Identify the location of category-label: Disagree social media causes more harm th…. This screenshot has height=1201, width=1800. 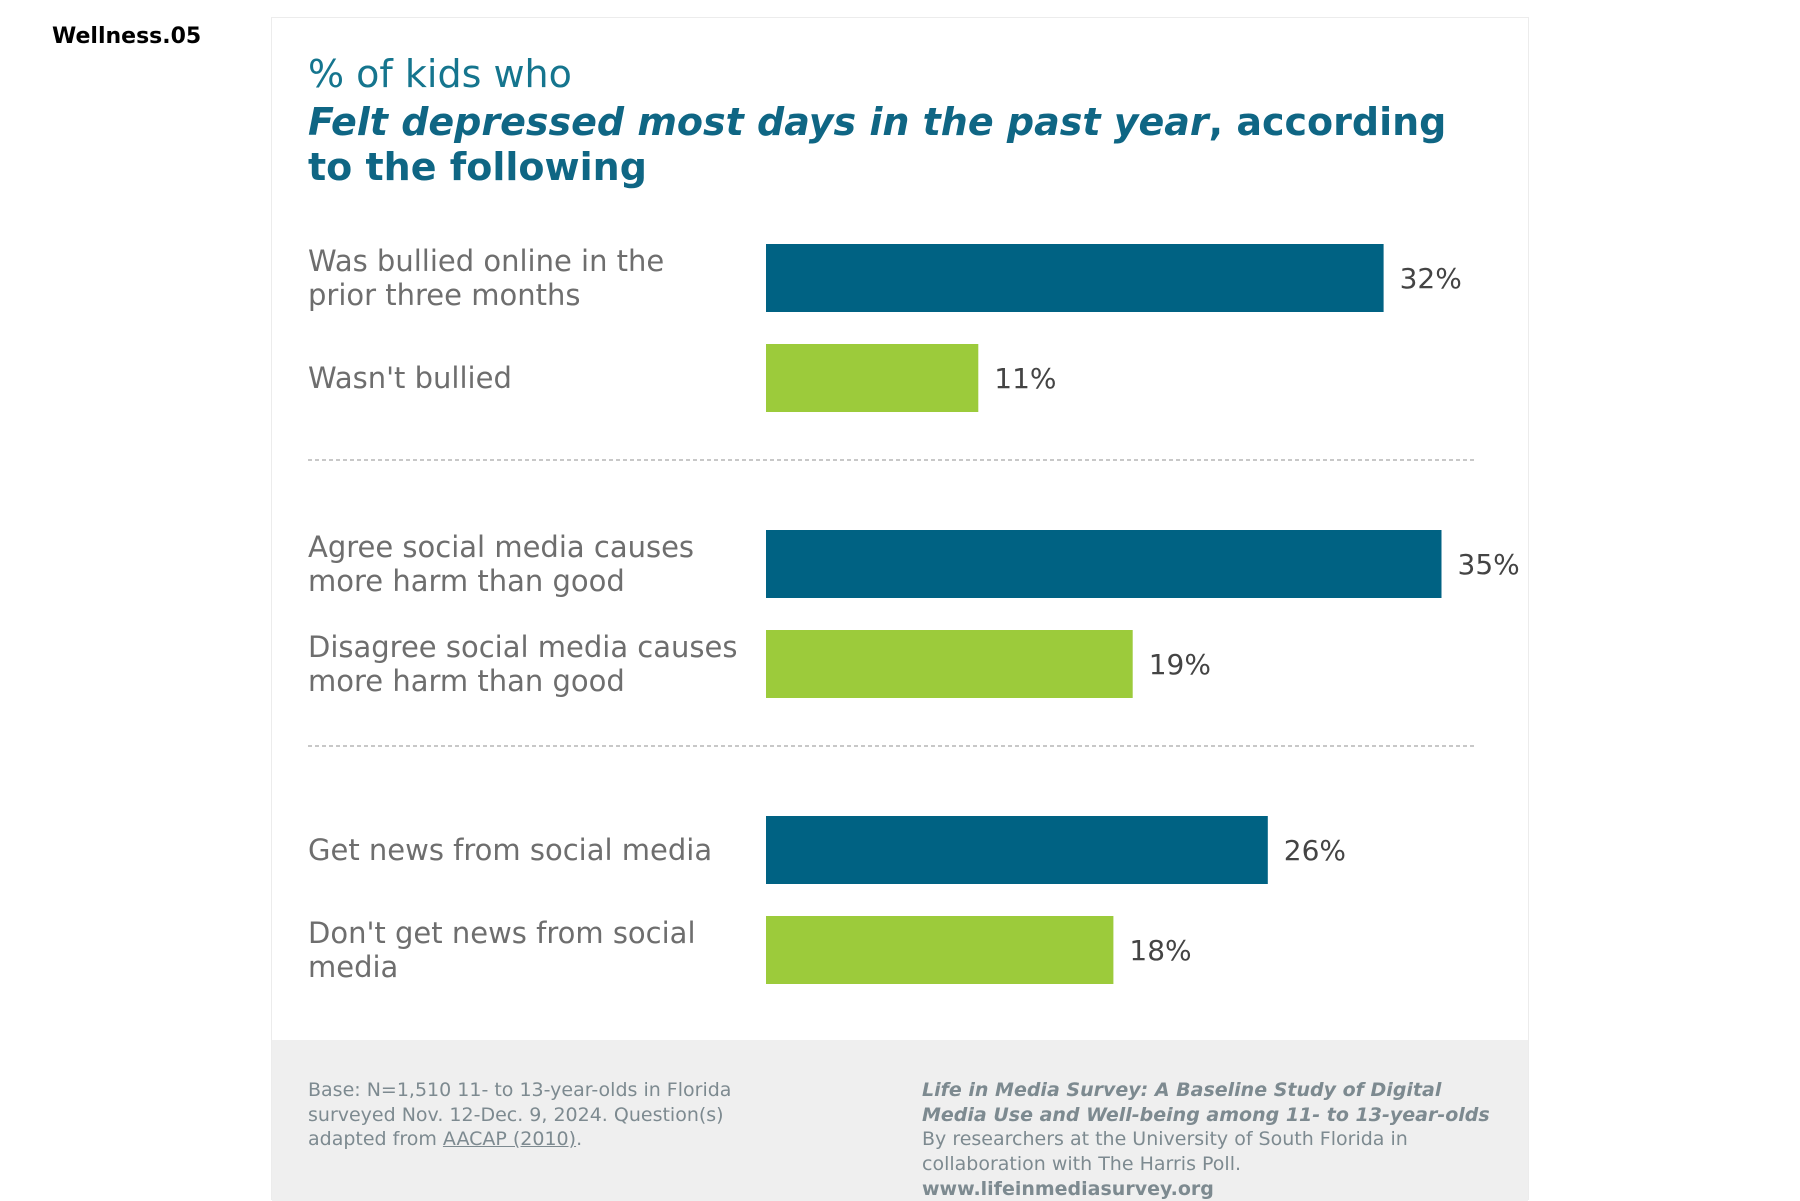
(522, 664).